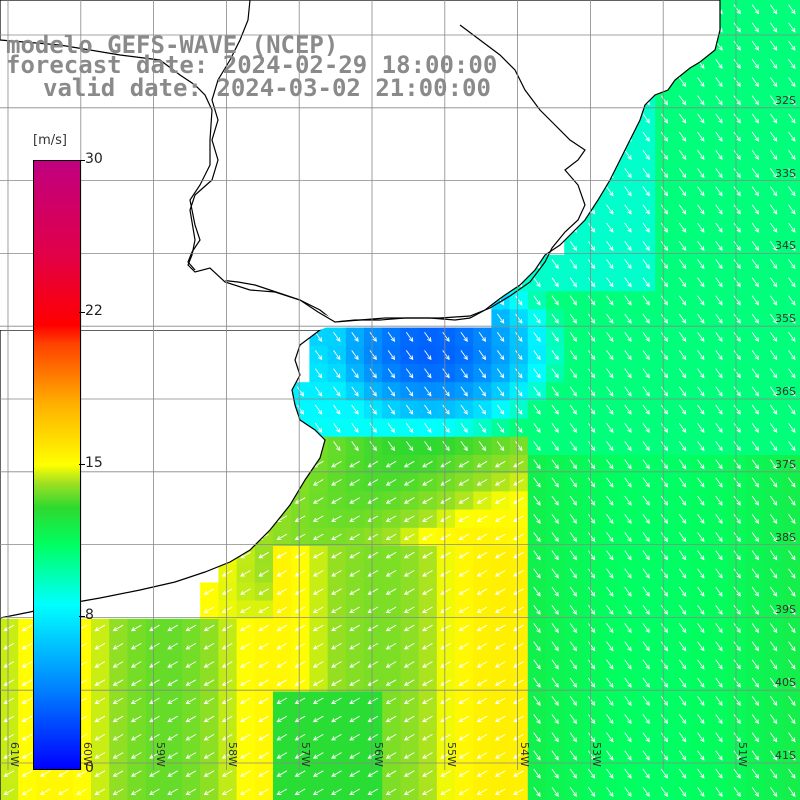 This screenshot has width=800, height=800. I want to click on lon-label: 56W, so click(378, 754).